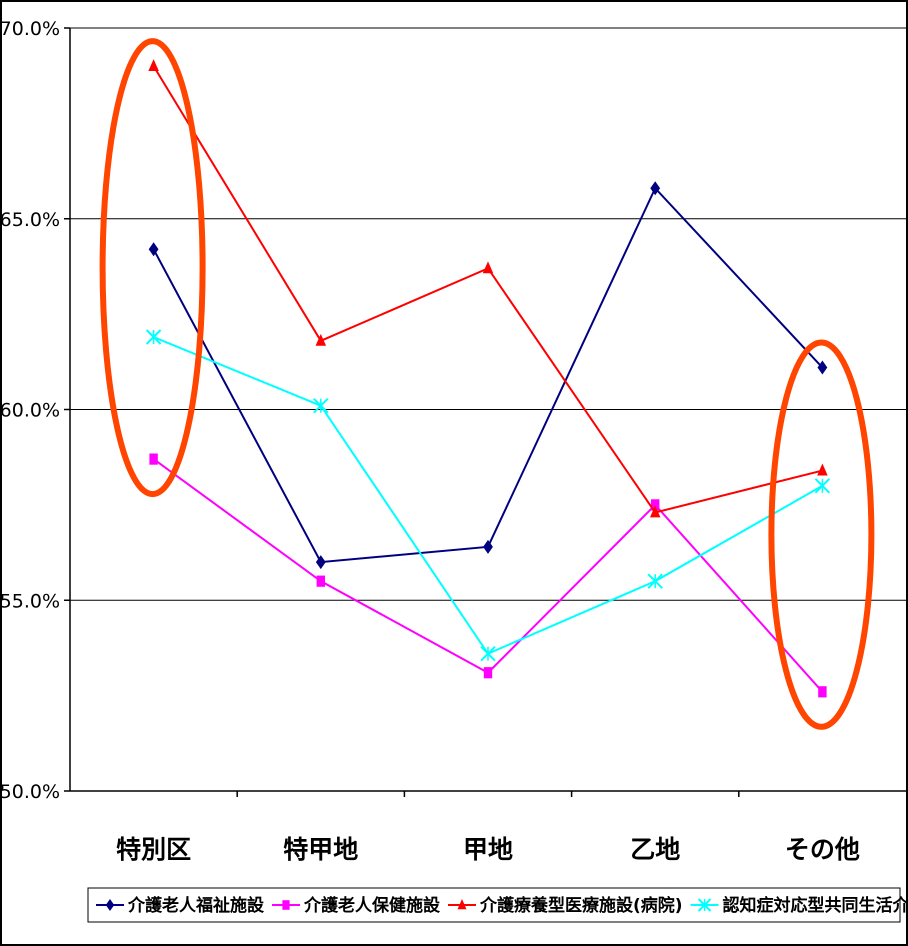  What do you see at coordinates (488, 849) in the screenshot?
I see `x-tick-label: 甲地` at bounding box center [488, 849].